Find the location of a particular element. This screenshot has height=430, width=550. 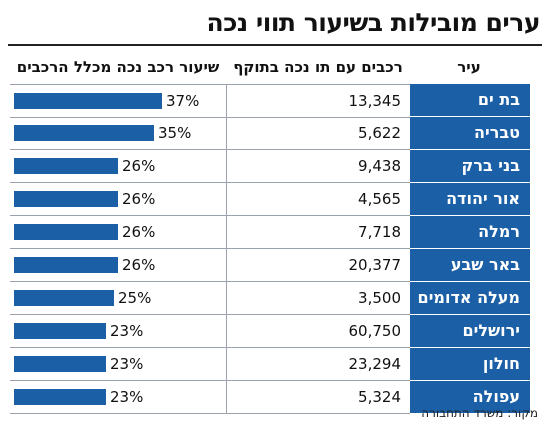

cars-value: 9,438 is located at coordinates (379, 166).